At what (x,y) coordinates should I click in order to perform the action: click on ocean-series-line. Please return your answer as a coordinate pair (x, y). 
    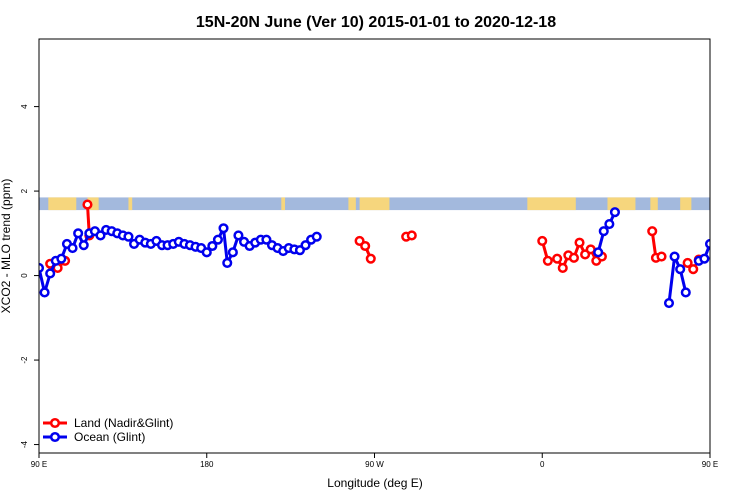
    Looking at the image, I should click on (677, 279).